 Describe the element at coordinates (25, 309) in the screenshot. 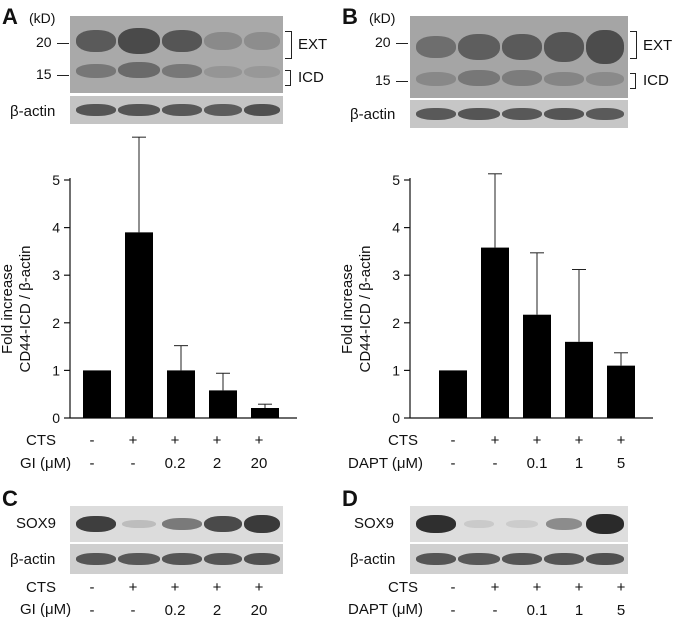

I see `chart-a-ylabel-line2: CD44-ICD / β-actin` at that location.